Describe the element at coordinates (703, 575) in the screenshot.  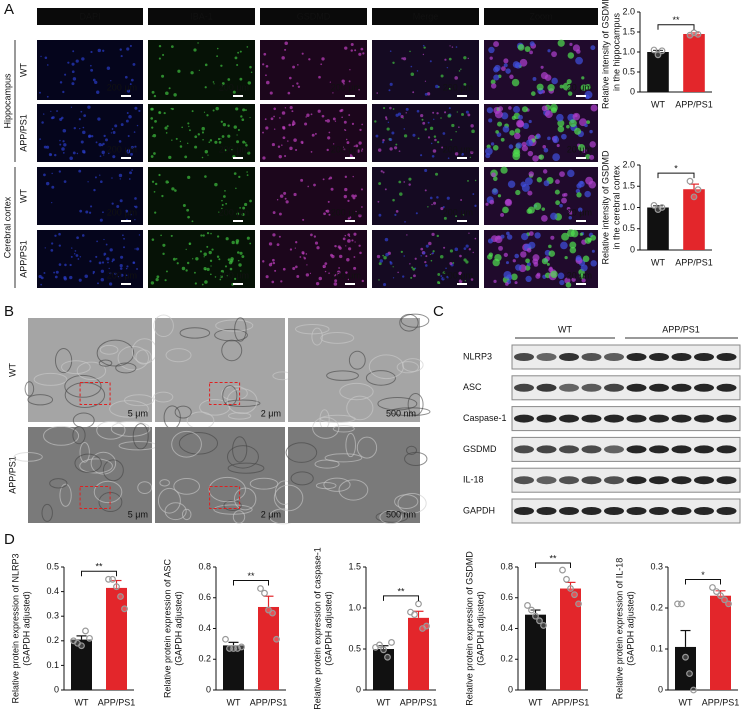
I see `significance-label: *` at that location.